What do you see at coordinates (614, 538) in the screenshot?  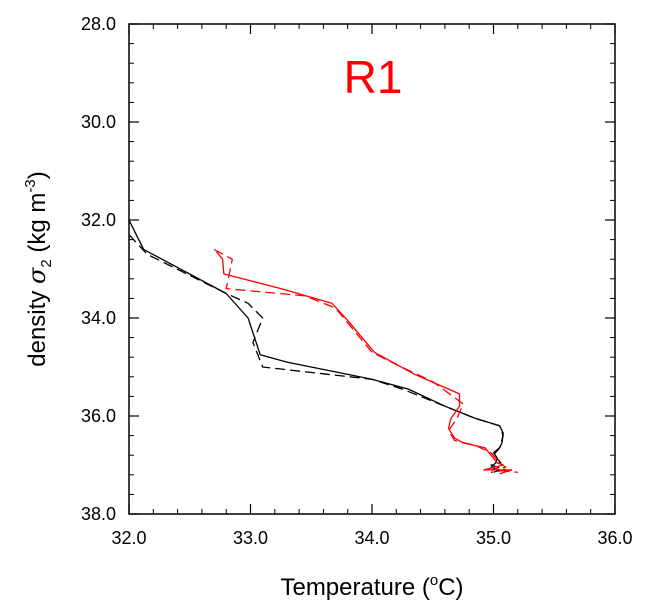 I see `x-tick-label: 36.0` at bounding box center [614, 538].